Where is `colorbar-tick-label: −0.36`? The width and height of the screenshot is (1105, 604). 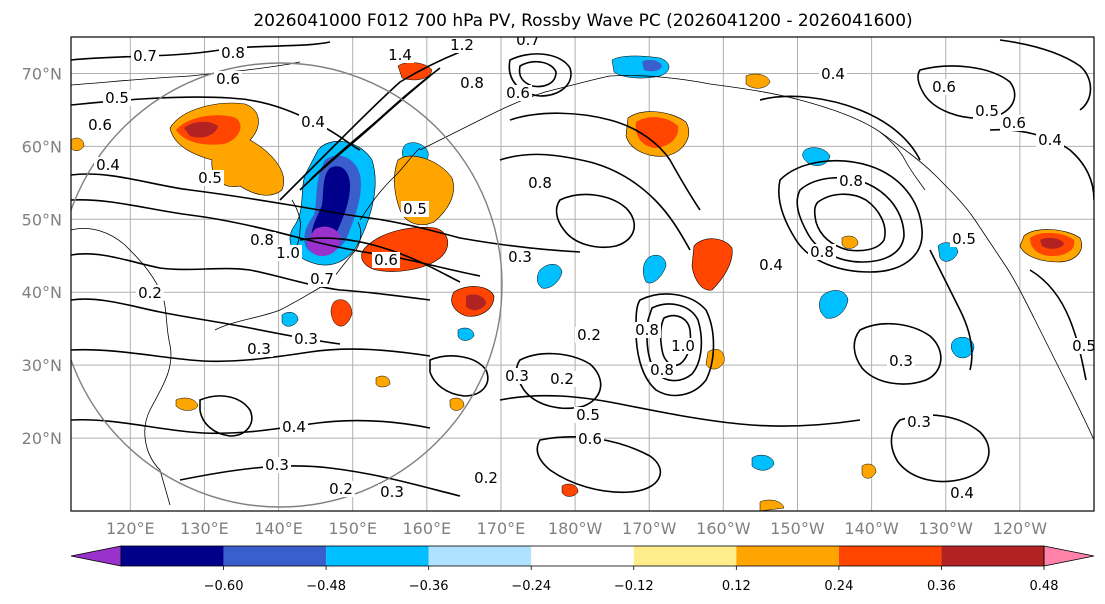
colorbar-tick-label: −0.36 is located at coordinates (429, 586).